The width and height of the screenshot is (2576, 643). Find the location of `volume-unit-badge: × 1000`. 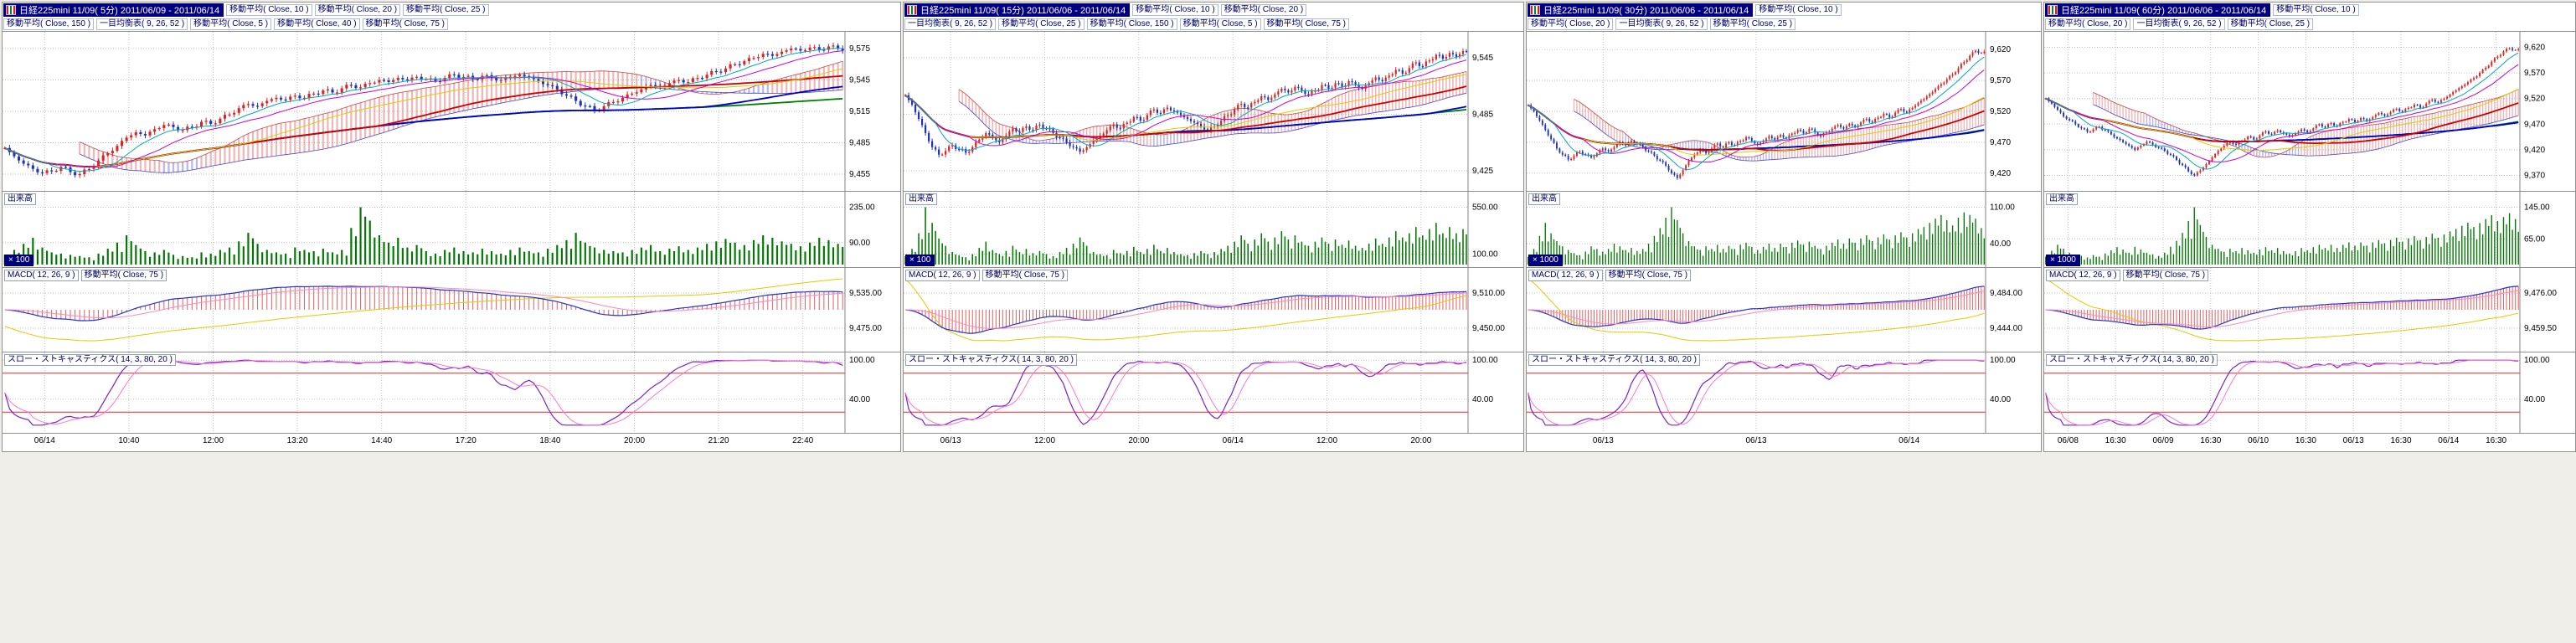

volume-unit-badge: × 1000 is located at coordinates (2063, 260).